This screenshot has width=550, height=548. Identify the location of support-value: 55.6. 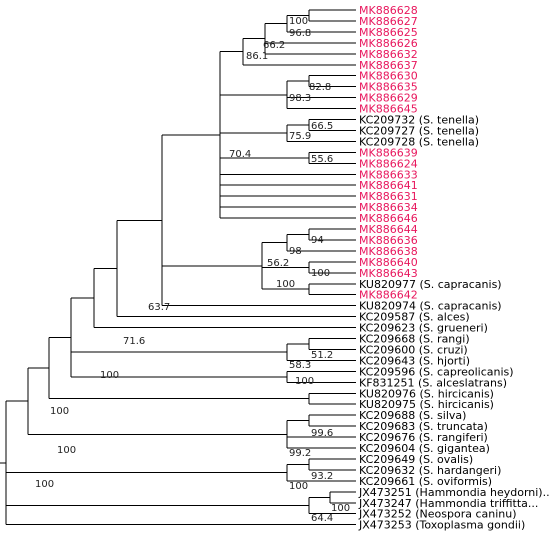
(322, 159).